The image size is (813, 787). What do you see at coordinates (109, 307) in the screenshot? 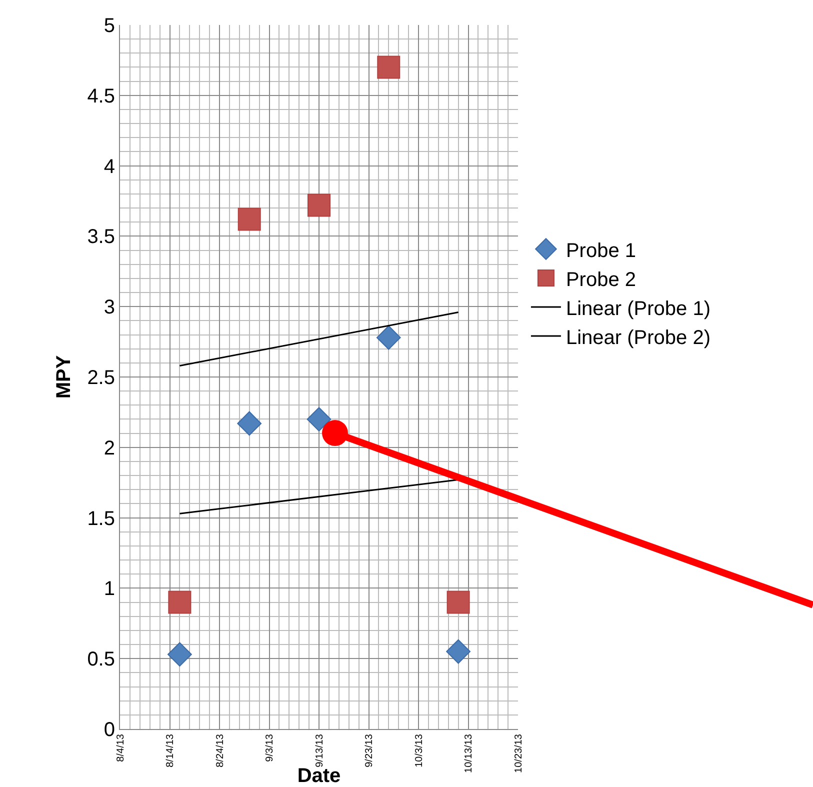
I see `y-tick-label: 3` at bounding box center [109, 307].